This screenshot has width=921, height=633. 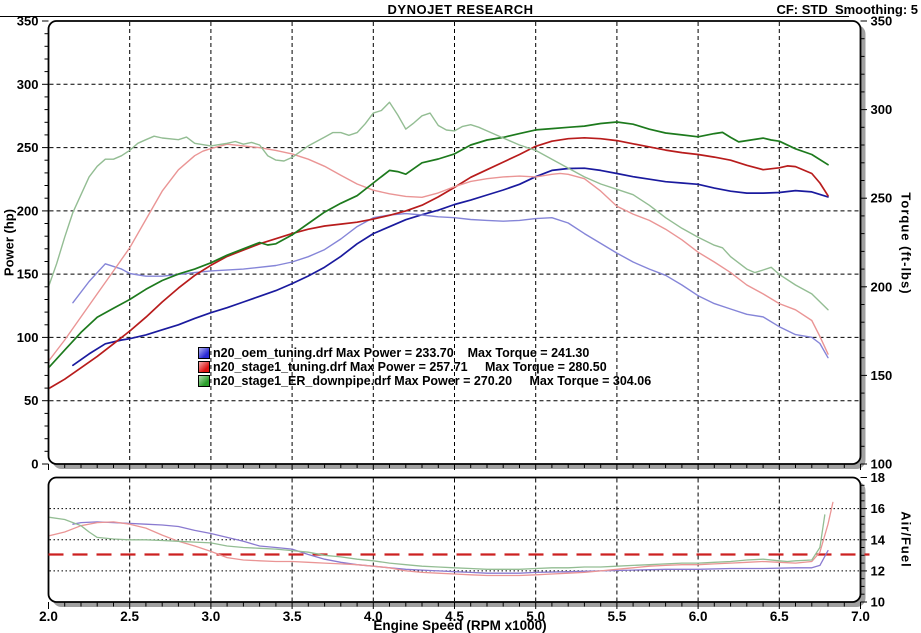 What do you see at coordinates (882, 109) in the screenshot?
I see `tick-label-torque: 300` at bounding box center [882, 109].